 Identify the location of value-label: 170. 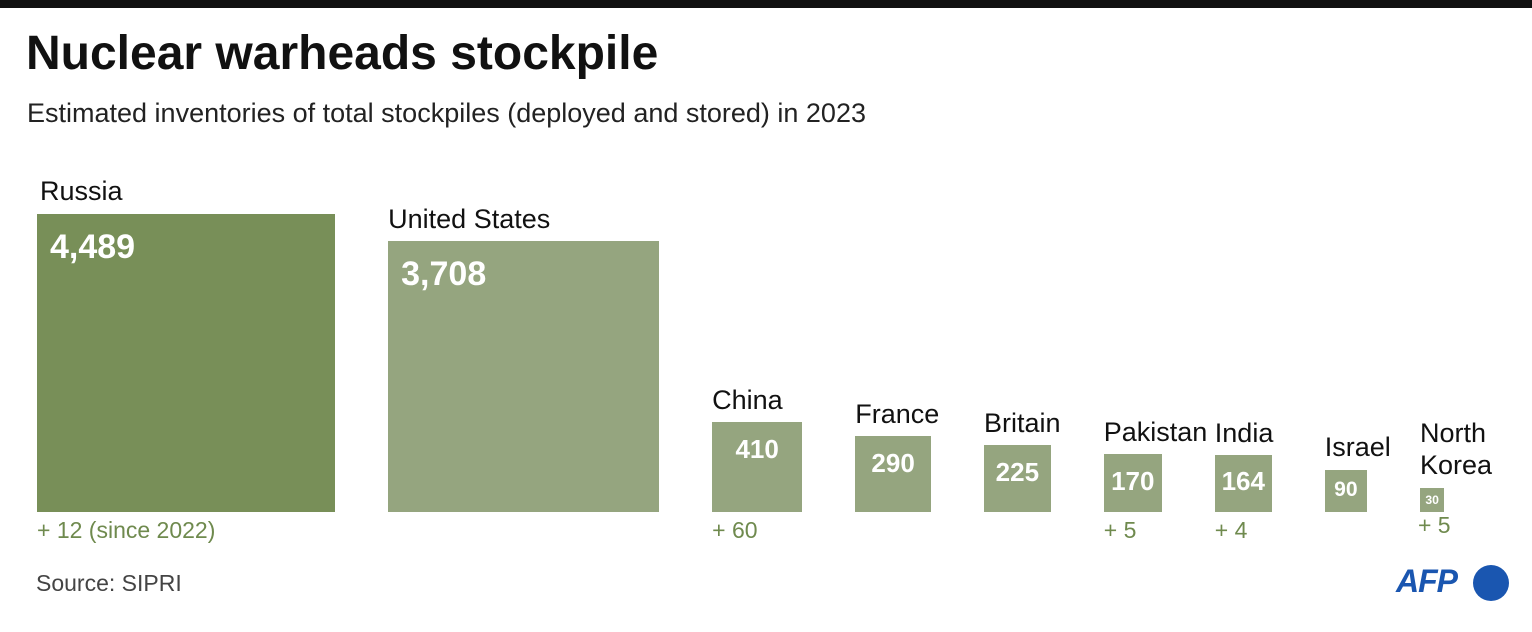
(1133, 480).